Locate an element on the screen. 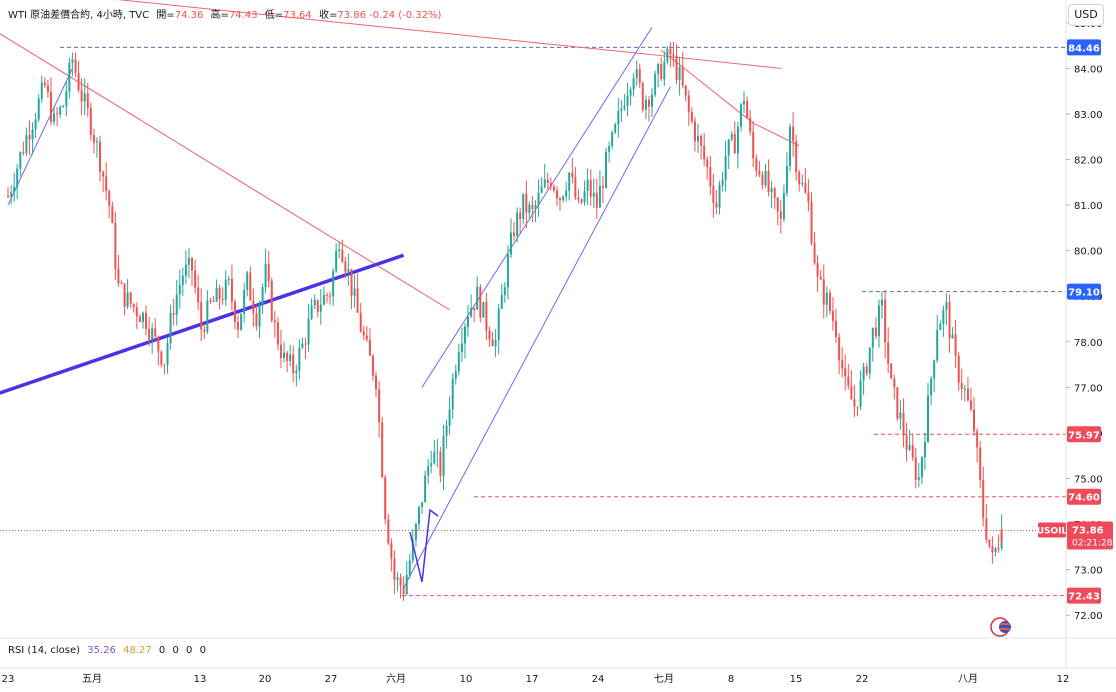 Image resolution: width=1116 pixels, height=692 pixels. price-label-box is located at coordinates (1084, 291).